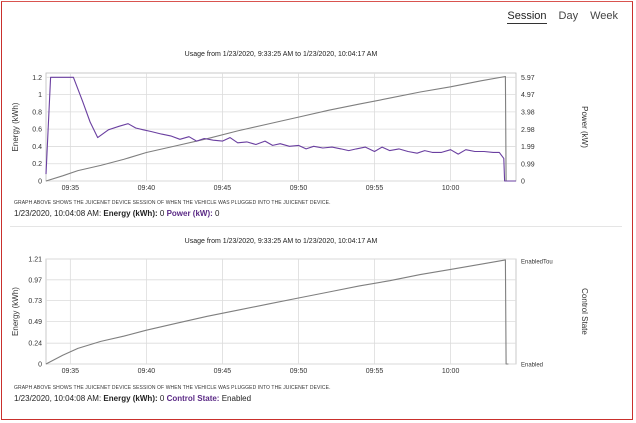  I want to click on chart2-y-tick-label: 0, so click(40, 365).